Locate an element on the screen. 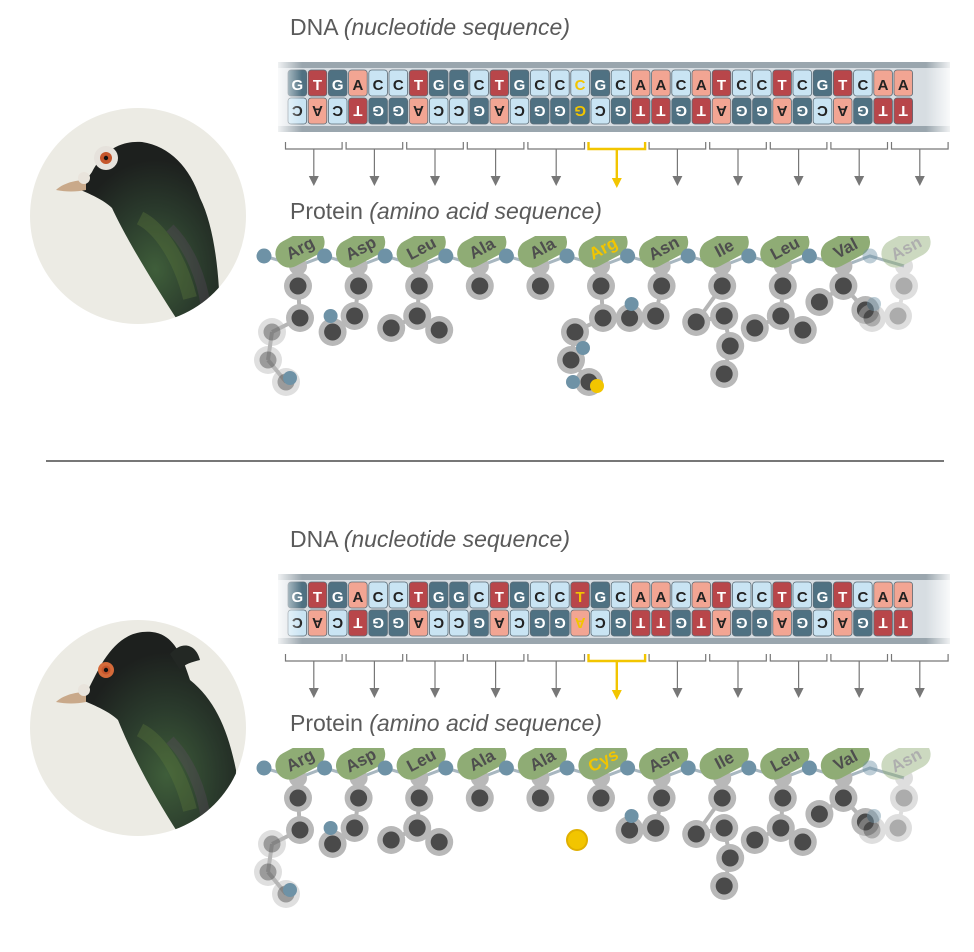 The image size is (974, 952). dna-label: DNA (nucleotide sequence) is located at coordinates (430, 539).